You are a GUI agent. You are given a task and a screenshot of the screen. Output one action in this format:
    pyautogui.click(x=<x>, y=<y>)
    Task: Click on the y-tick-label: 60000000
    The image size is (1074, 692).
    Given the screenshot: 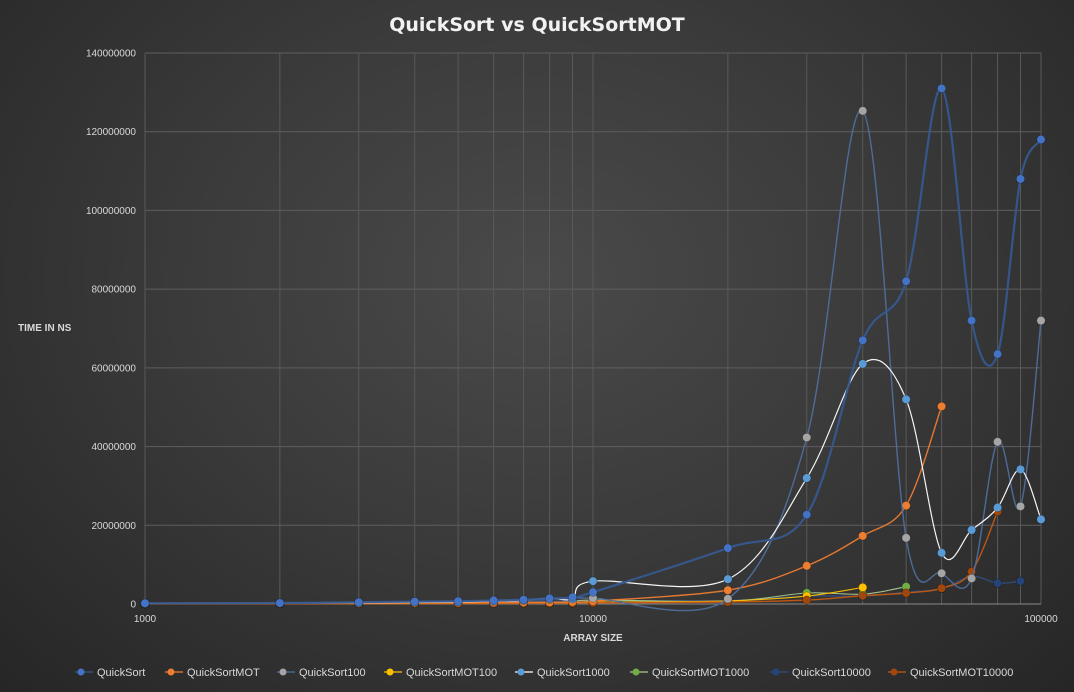 What is the action you would take?
    pyautogui.click(x=114, y=368)
    